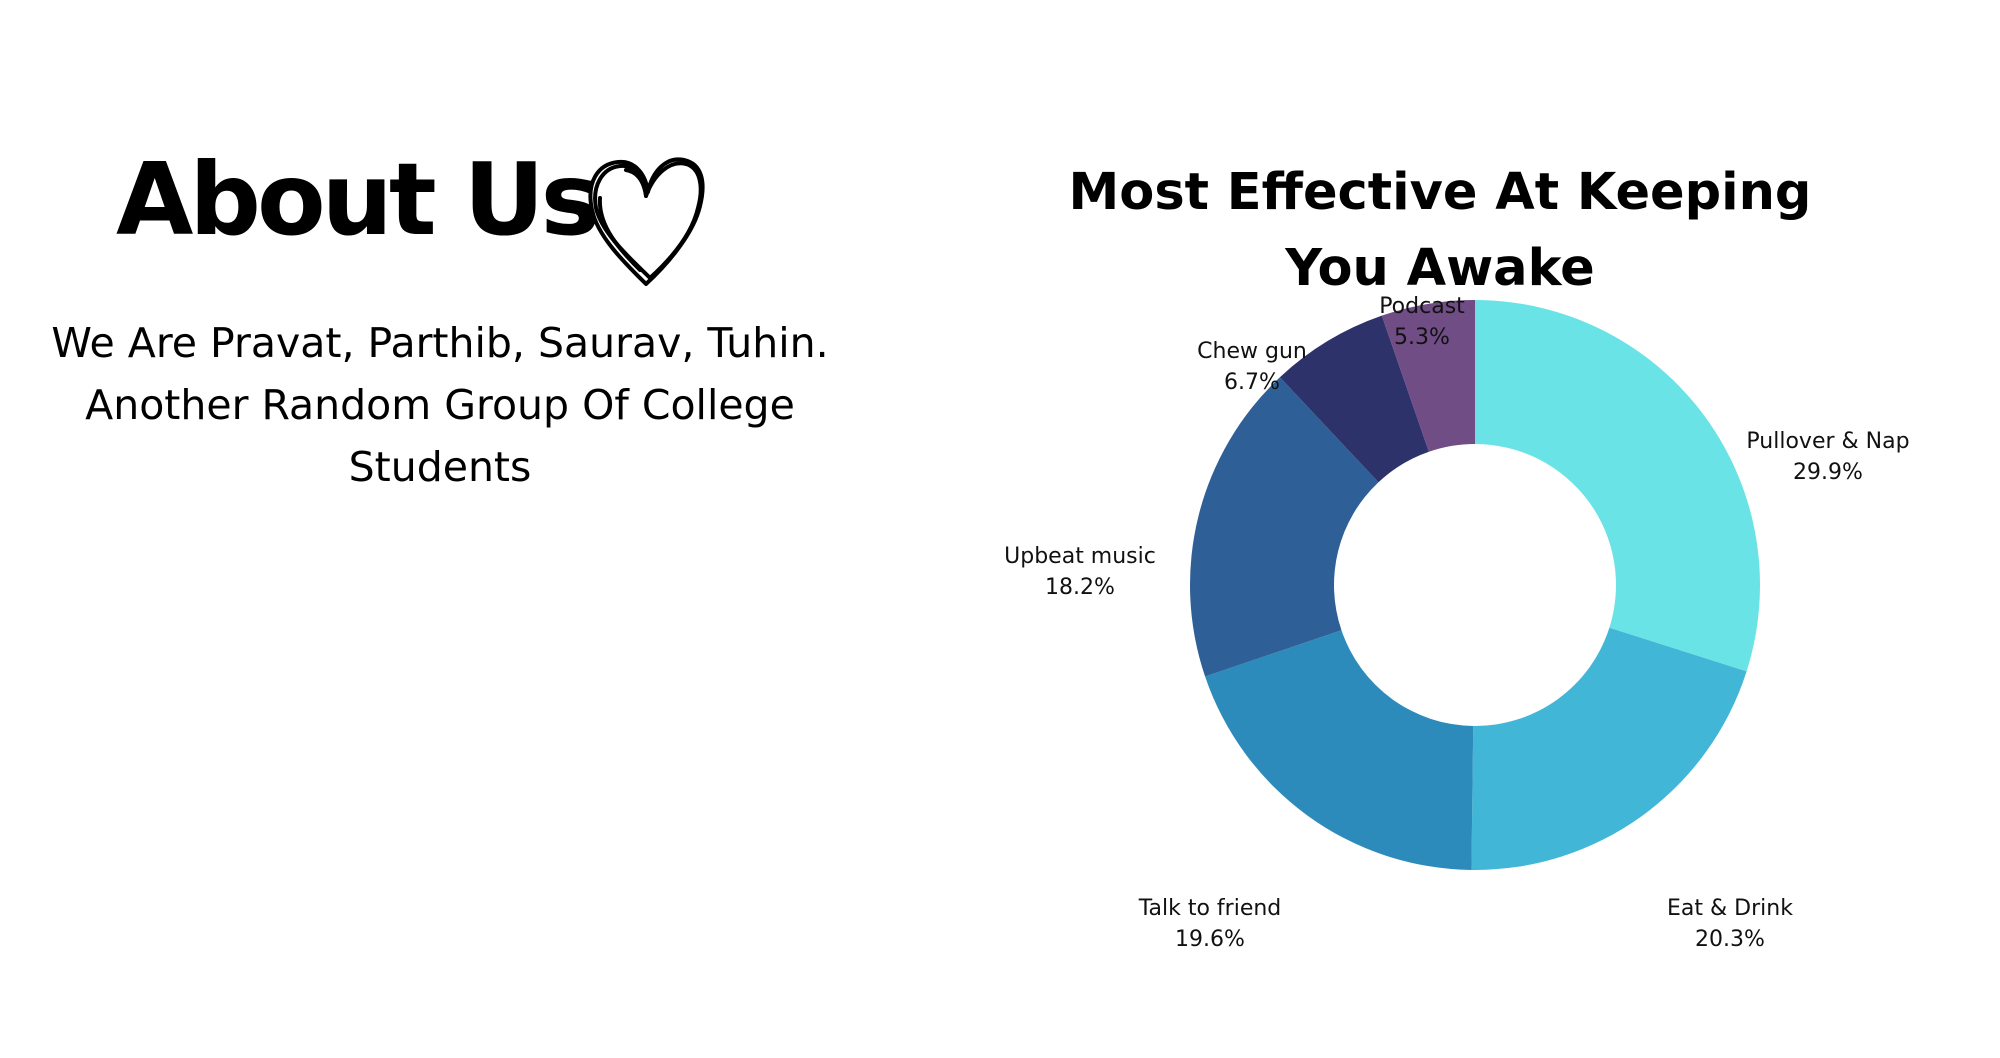  I want to click on chart-title: Most Effective At Keeping You Awake, so click(1440, 230).